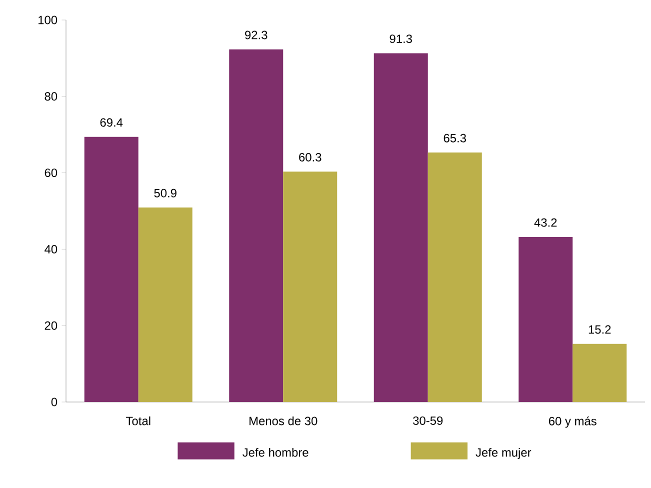 The image size is (651, 488). What do you see at coordinates (48, 20) in the screenshot?
I see `y-tick-label: 100` at bounding box center [48, 20].